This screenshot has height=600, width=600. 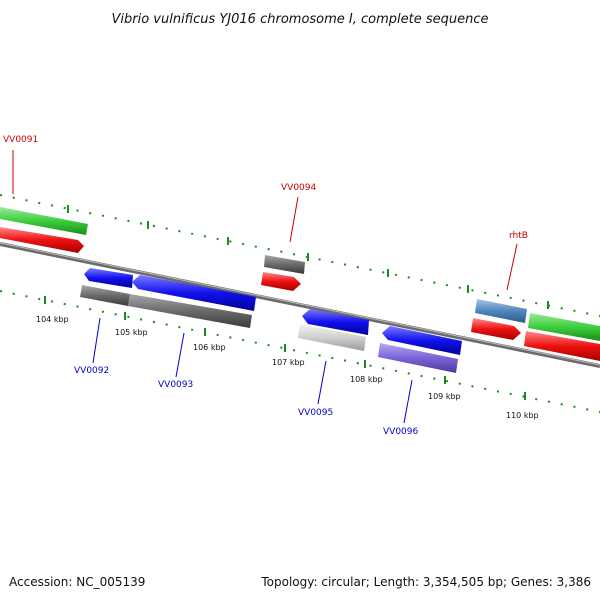 What do you see at coordinates (131, 332) in the screenshot?
I see `tick-label-105: 105 kbp` at bounding box center [131, 332].